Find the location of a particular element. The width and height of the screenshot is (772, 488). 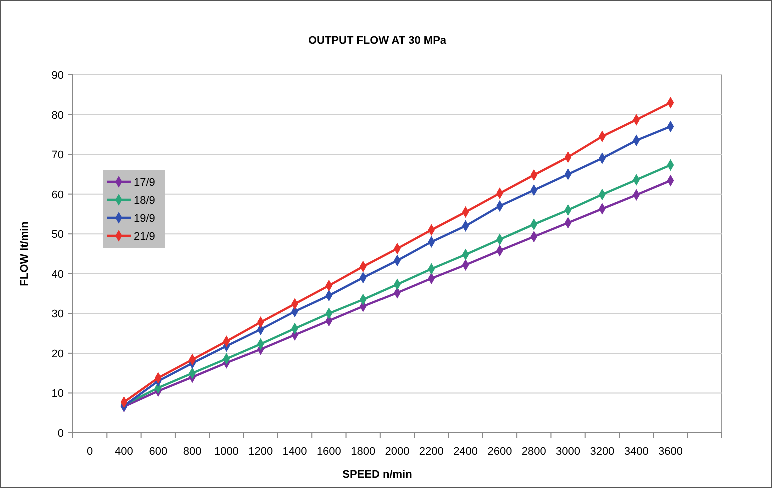

x-tick-label: 0 is located at coordinates (90, 452).